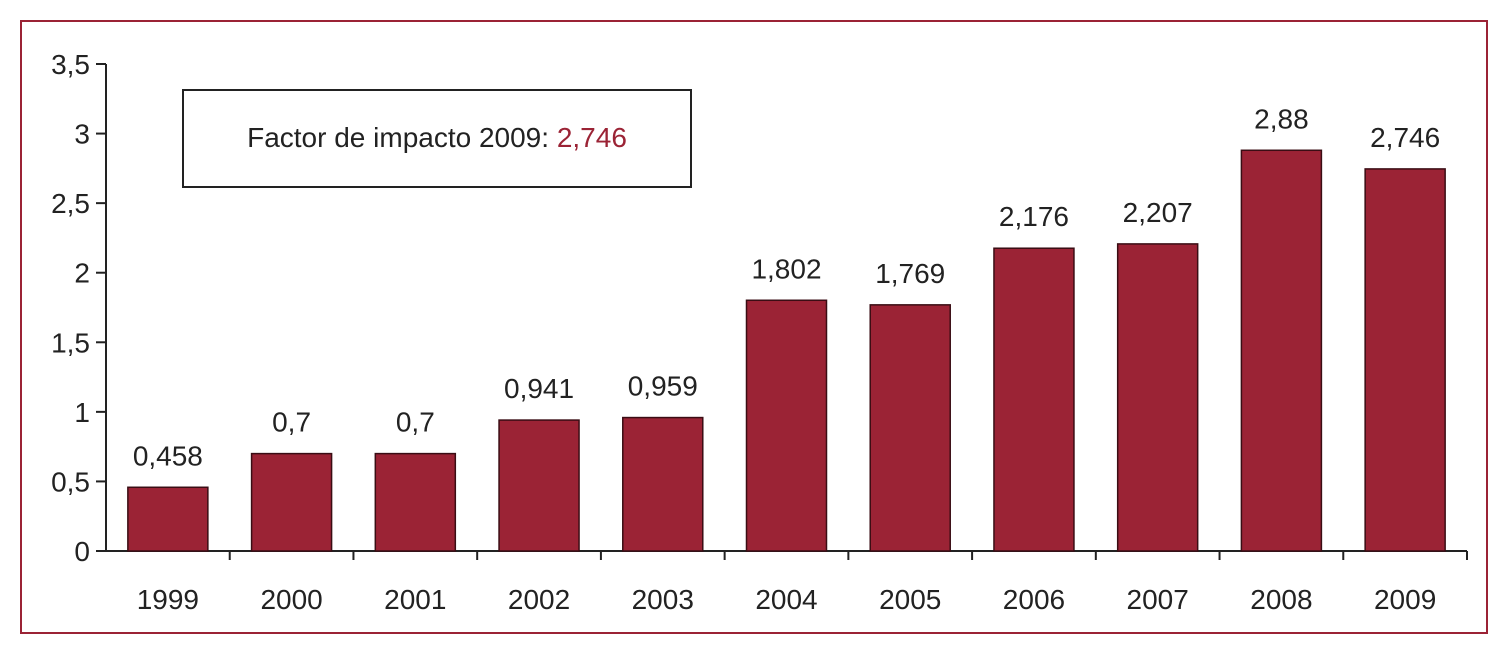 Image resolution: width=1508 pixels, height=654 pixels. What do you see at coordinates (786, 425) in the screenshot?
I see `bar-2004` at bounding box center [786, 425].